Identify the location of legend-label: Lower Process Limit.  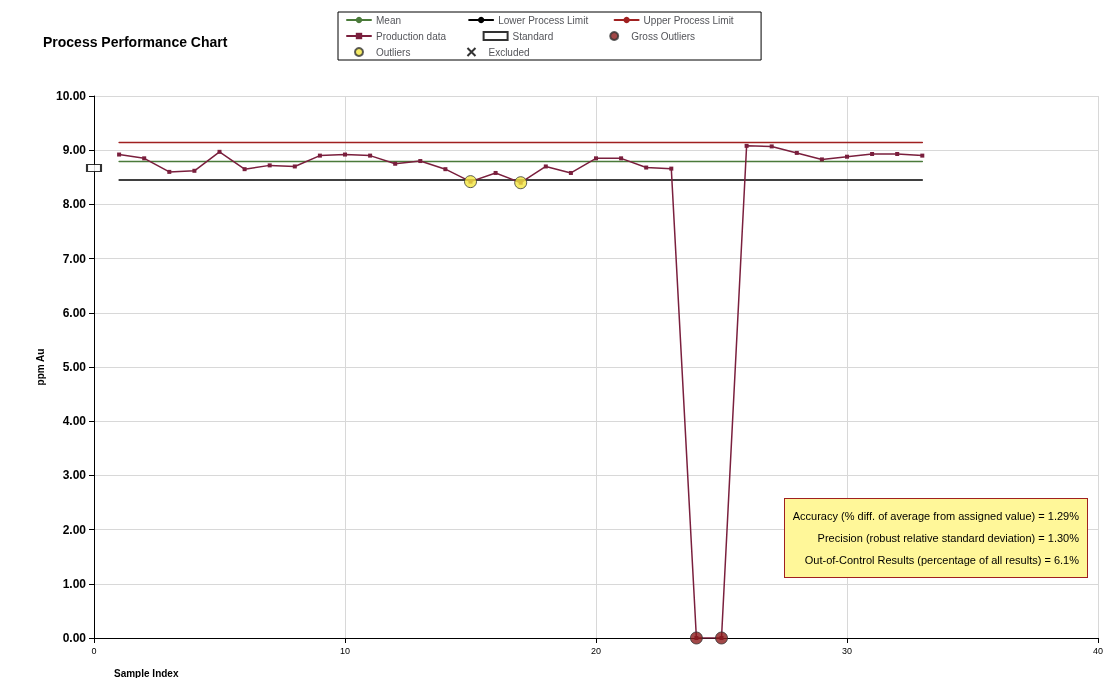
(553, 20).